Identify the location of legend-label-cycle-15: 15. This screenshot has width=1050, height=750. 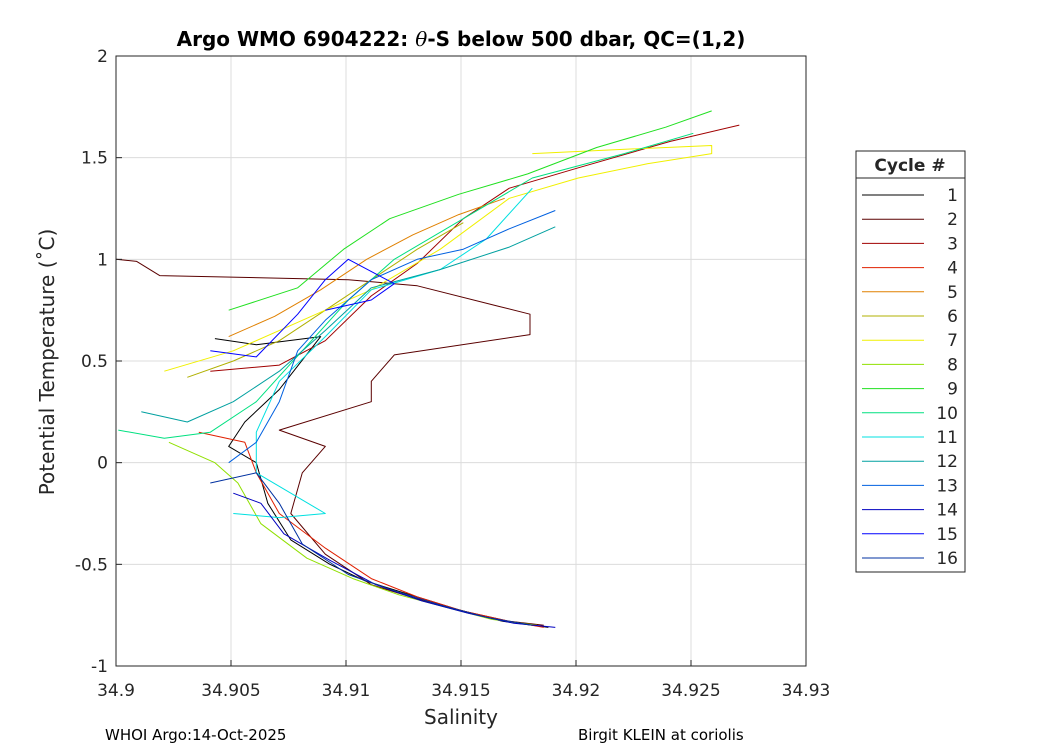
(947, 535).